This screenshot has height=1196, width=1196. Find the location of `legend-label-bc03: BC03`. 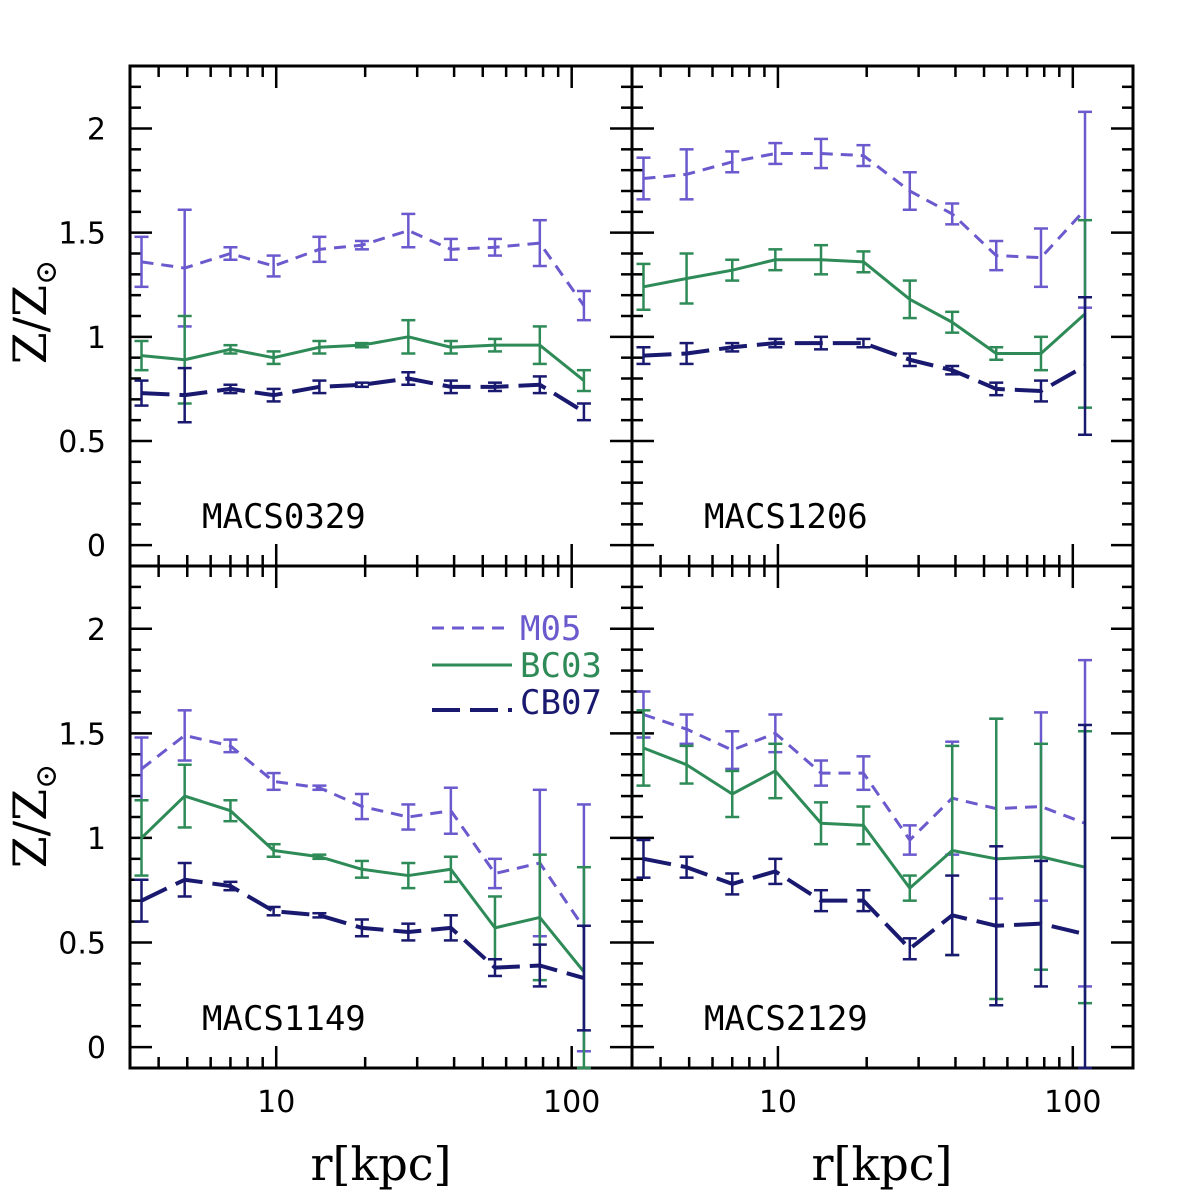

legend-label-bc03: BC03 is located at coordinates (561, 666).